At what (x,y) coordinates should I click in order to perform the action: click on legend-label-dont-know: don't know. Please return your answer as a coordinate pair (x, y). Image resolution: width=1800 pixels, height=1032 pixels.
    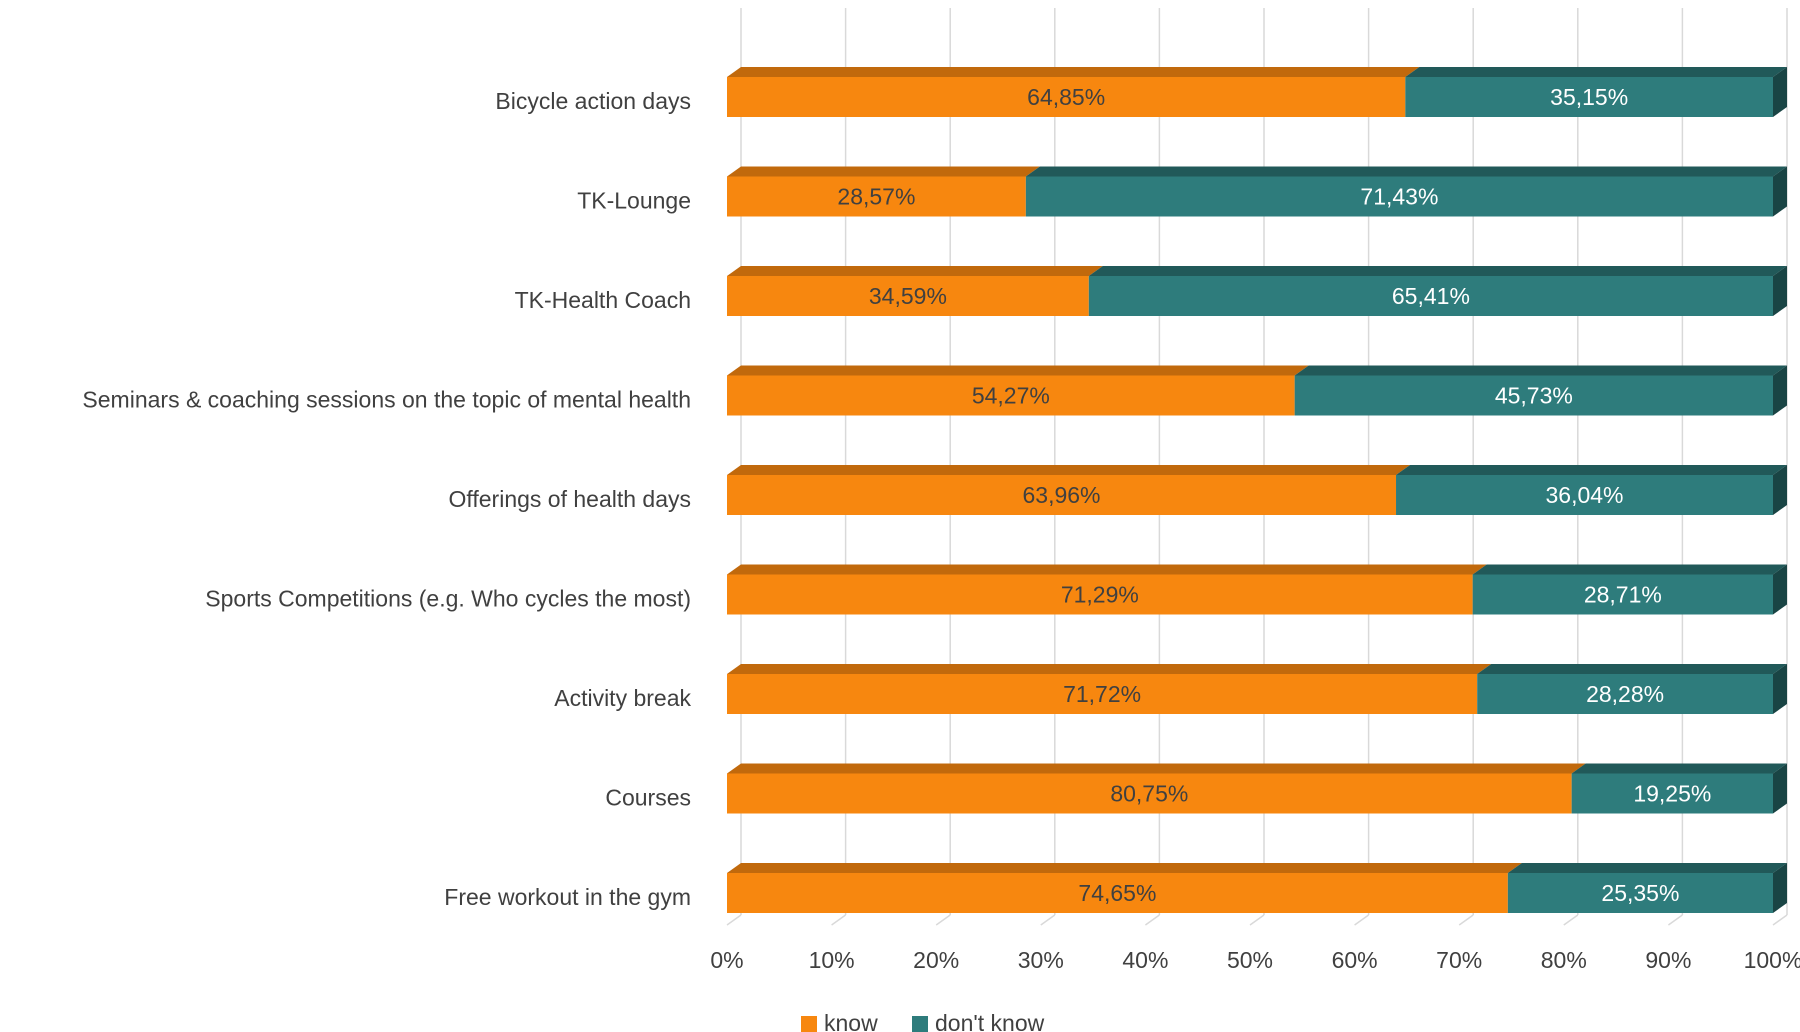
    Looking at the image, I should click on (990, 1021).